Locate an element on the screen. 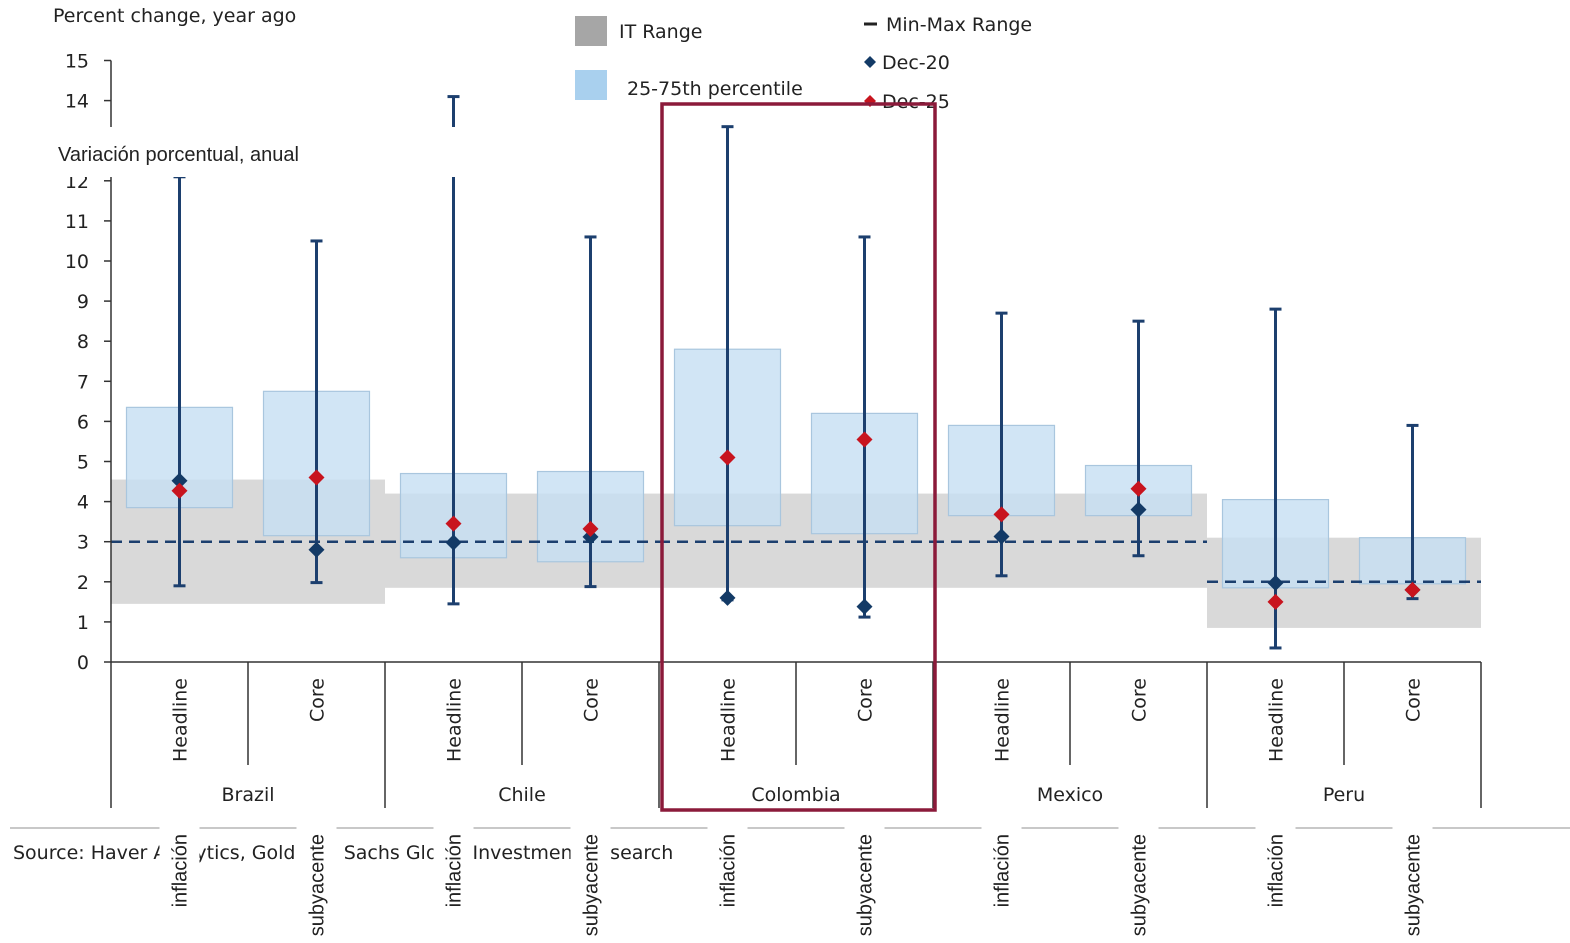 Image resolution: width=1570 pixels, height=943 pixels. overlay-backing-chile-headline is located at coordinates (453, 884).